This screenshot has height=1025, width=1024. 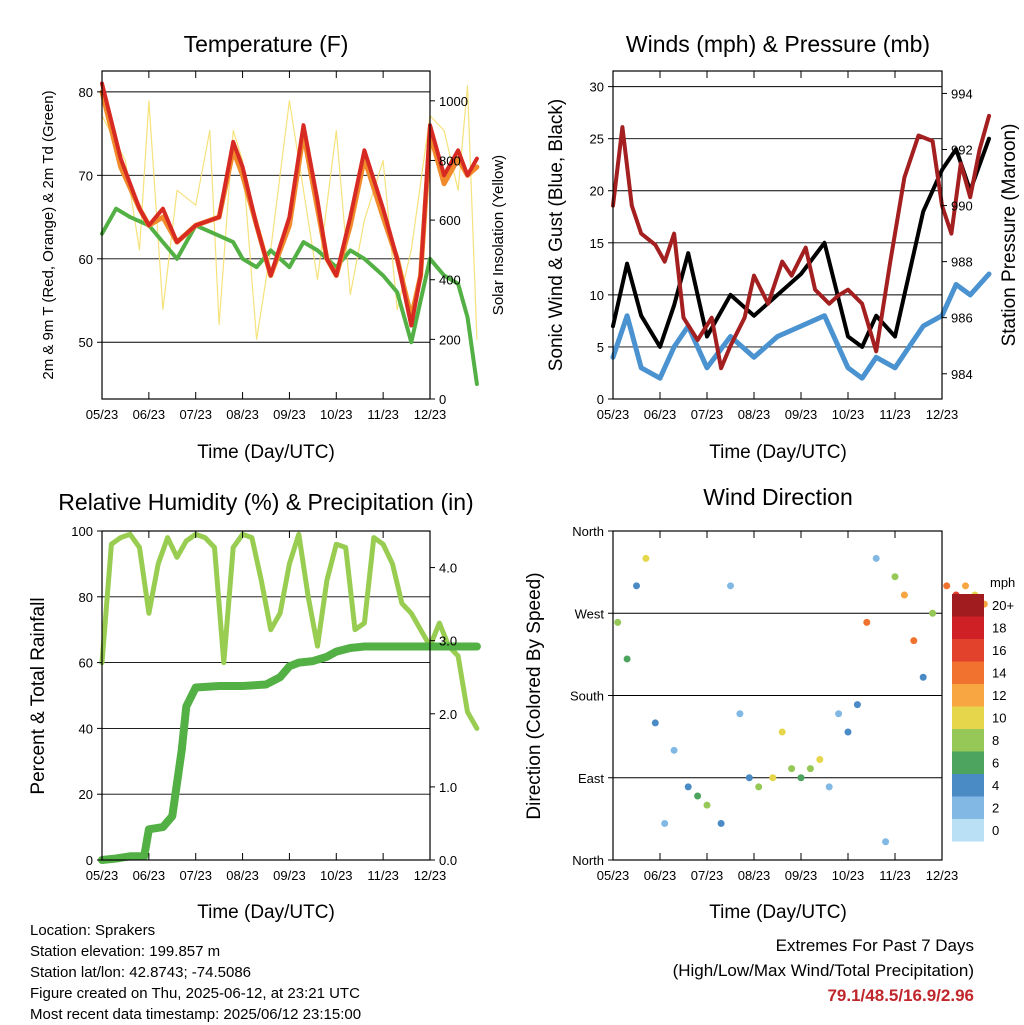 What do you see at coordinates (82, 531) in the screenshot?
I see `y-tick-label: 100` at bounding box center [82, 531].